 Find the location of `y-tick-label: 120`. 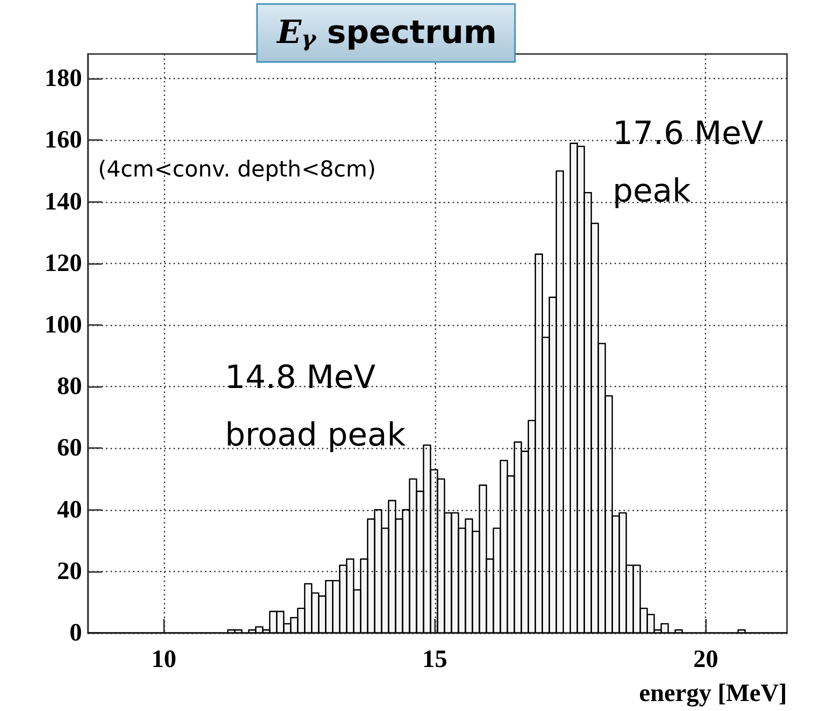

y-tick-label: 120 is located at coordinates (63, 263).